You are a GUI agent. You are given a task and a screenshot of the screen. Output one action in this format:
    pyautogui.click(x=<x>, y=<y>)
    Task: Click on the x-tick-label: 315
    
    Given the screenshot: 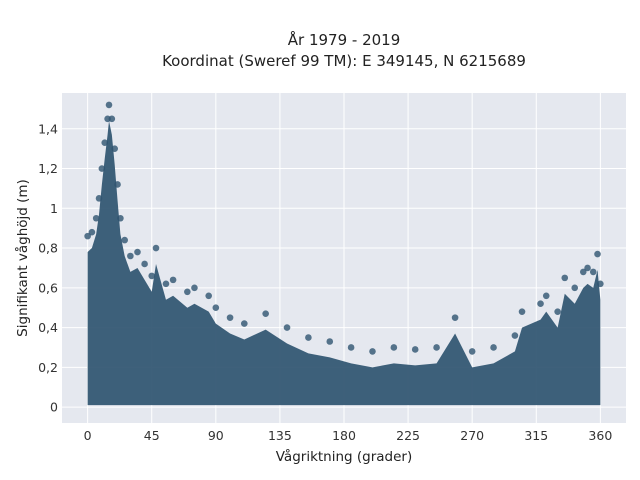 What is the action you would take?
    pyautogui.click(x=536, y=435)
    